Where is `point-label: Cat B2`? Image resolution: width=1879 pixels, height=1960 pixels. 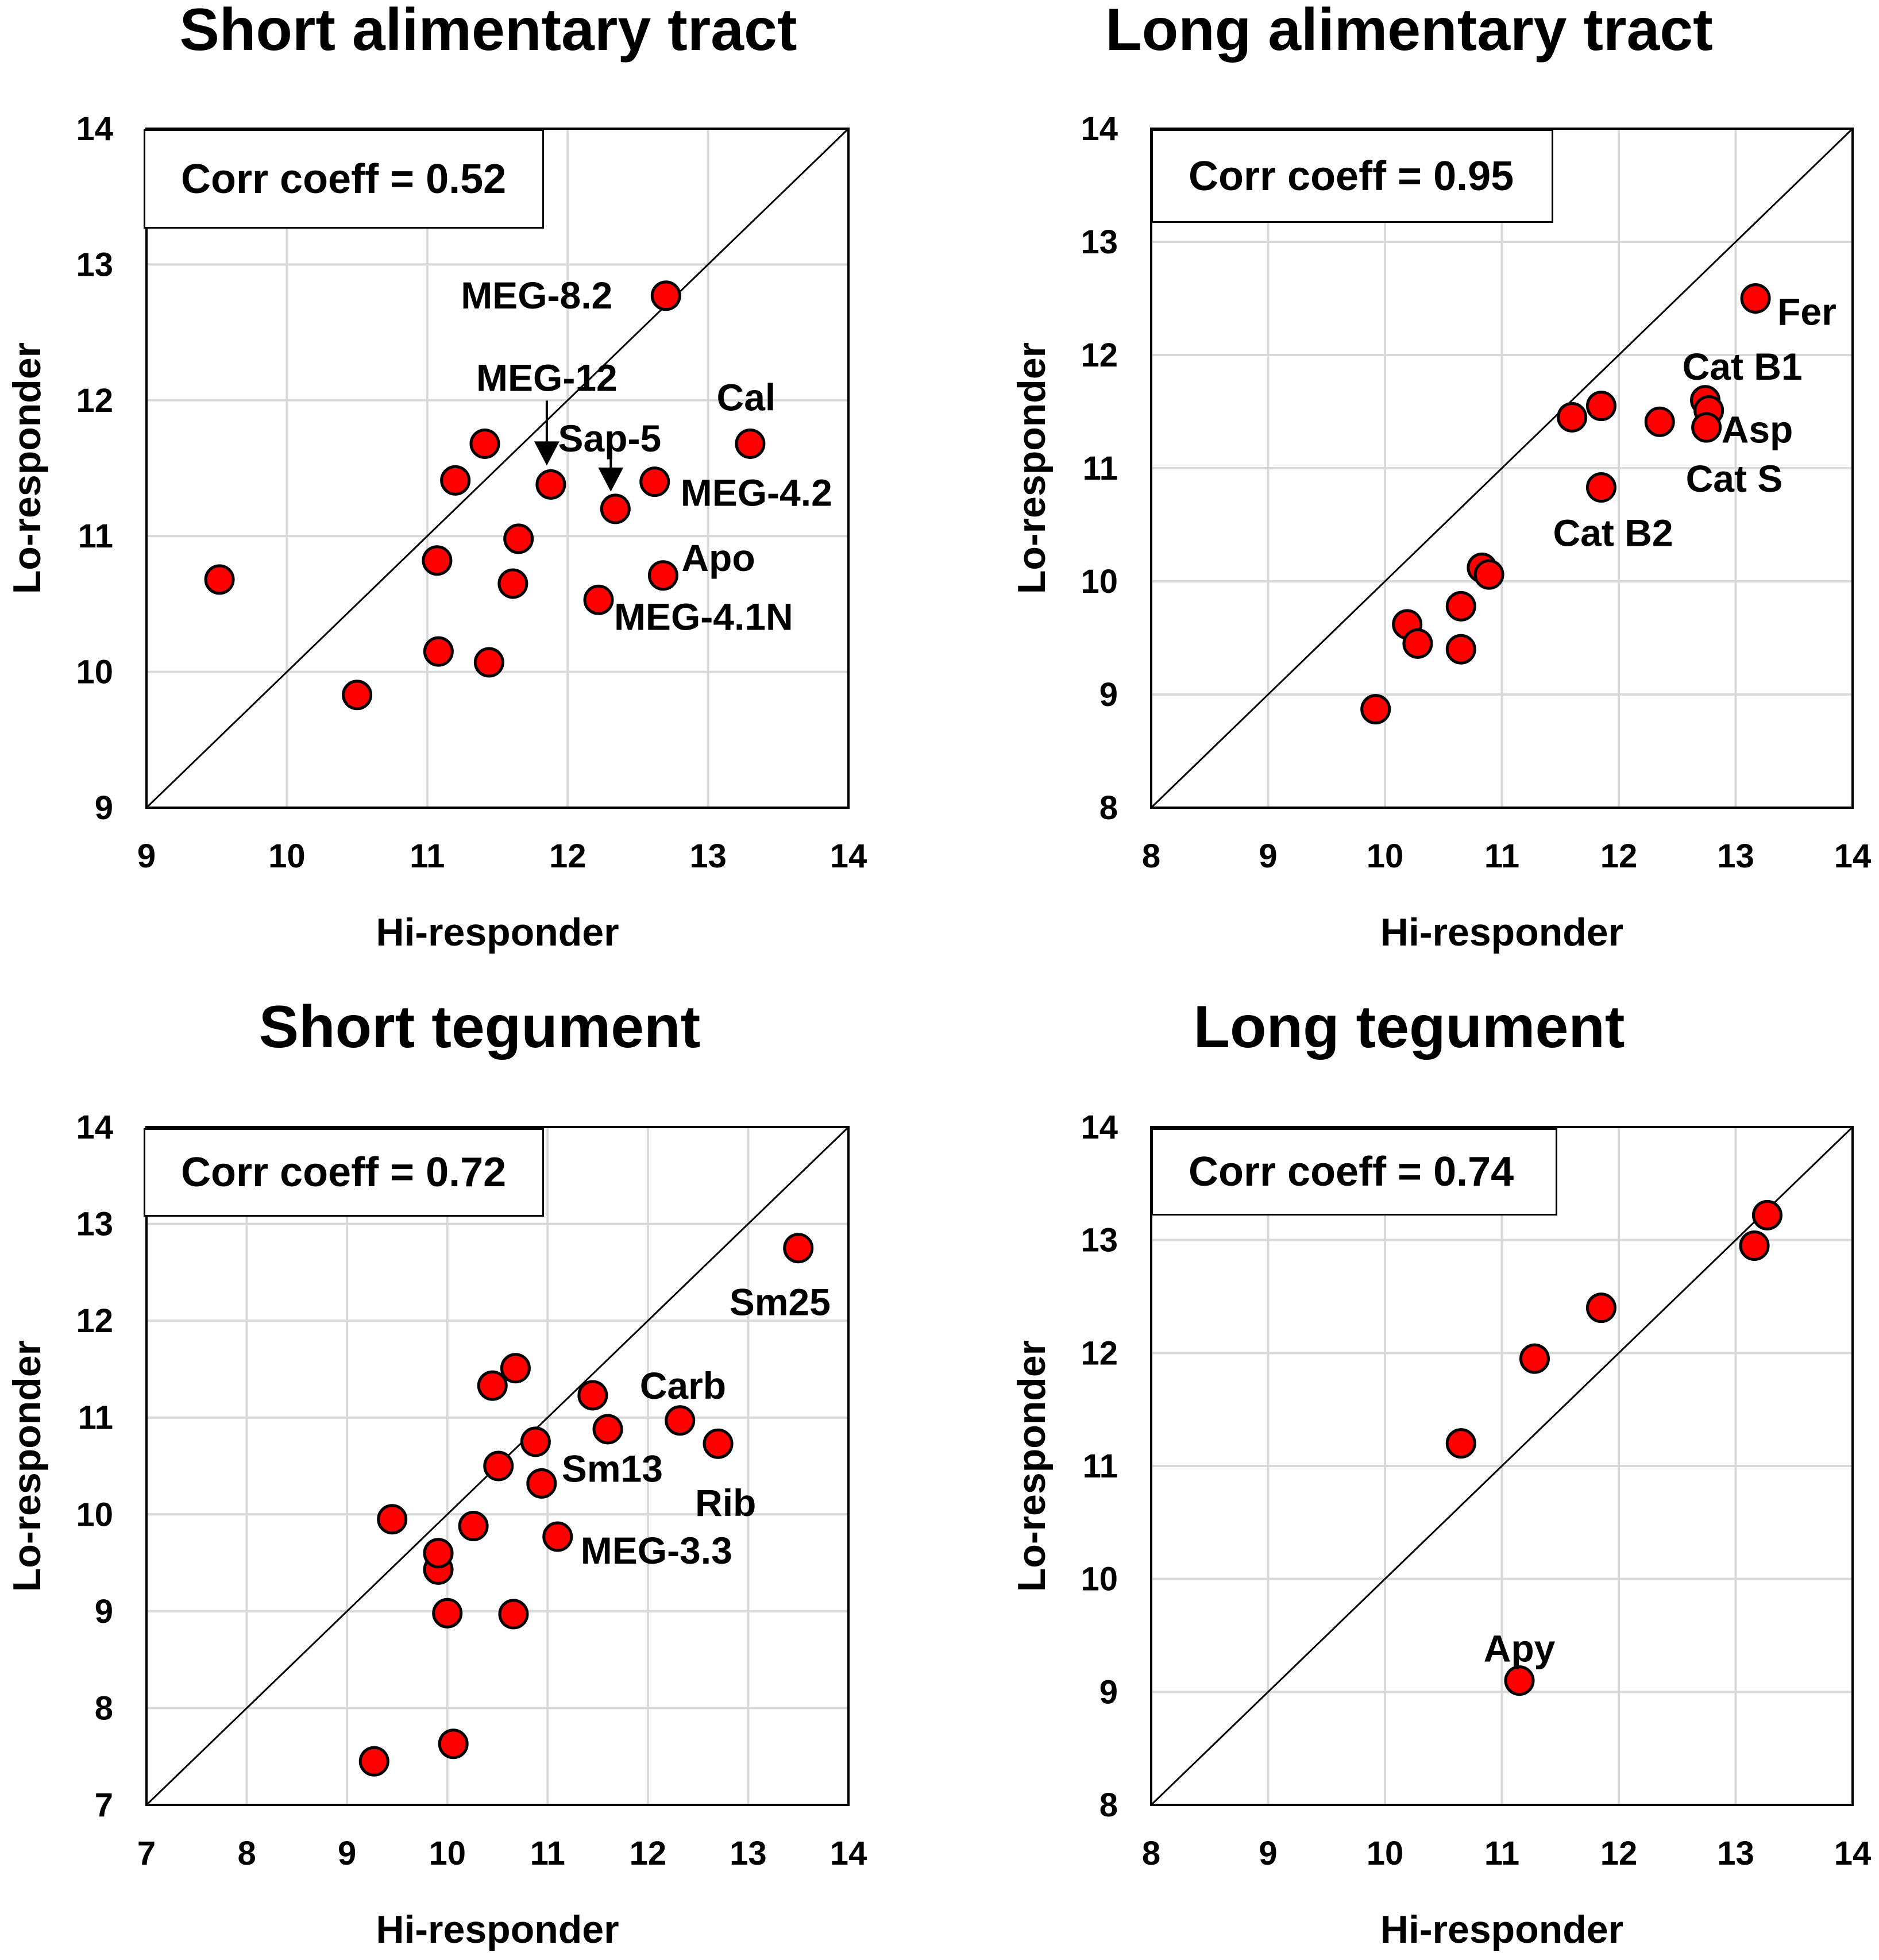
point-label: Cat B2 is located at coordinates (1613, 532).